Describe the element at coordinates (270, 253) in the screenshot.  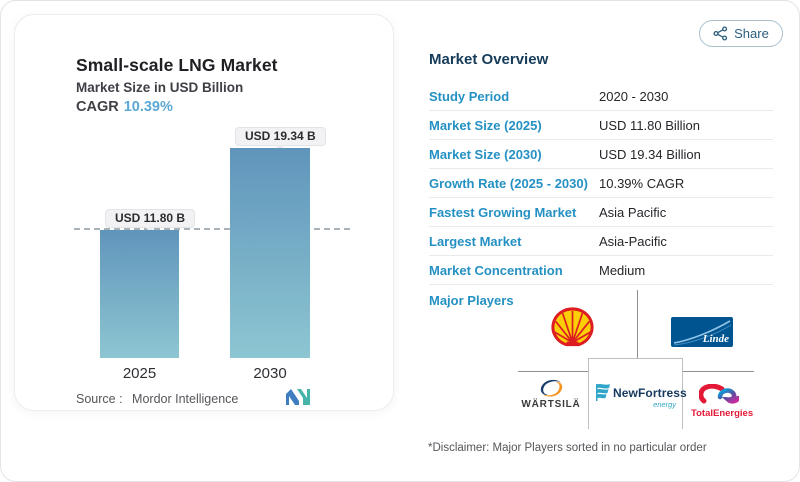
I see `bar-2030` at that location.